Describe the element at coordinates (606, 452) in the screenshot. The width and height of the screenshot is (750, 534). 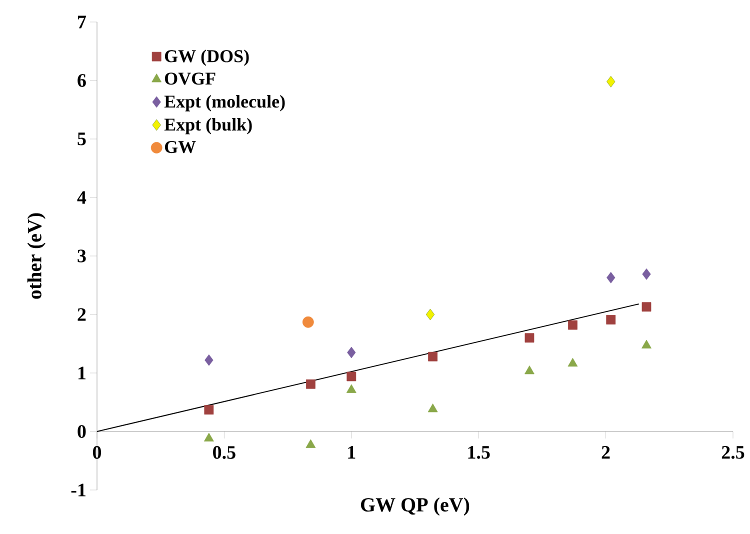
I see `x-tick-label: 2` at that location.